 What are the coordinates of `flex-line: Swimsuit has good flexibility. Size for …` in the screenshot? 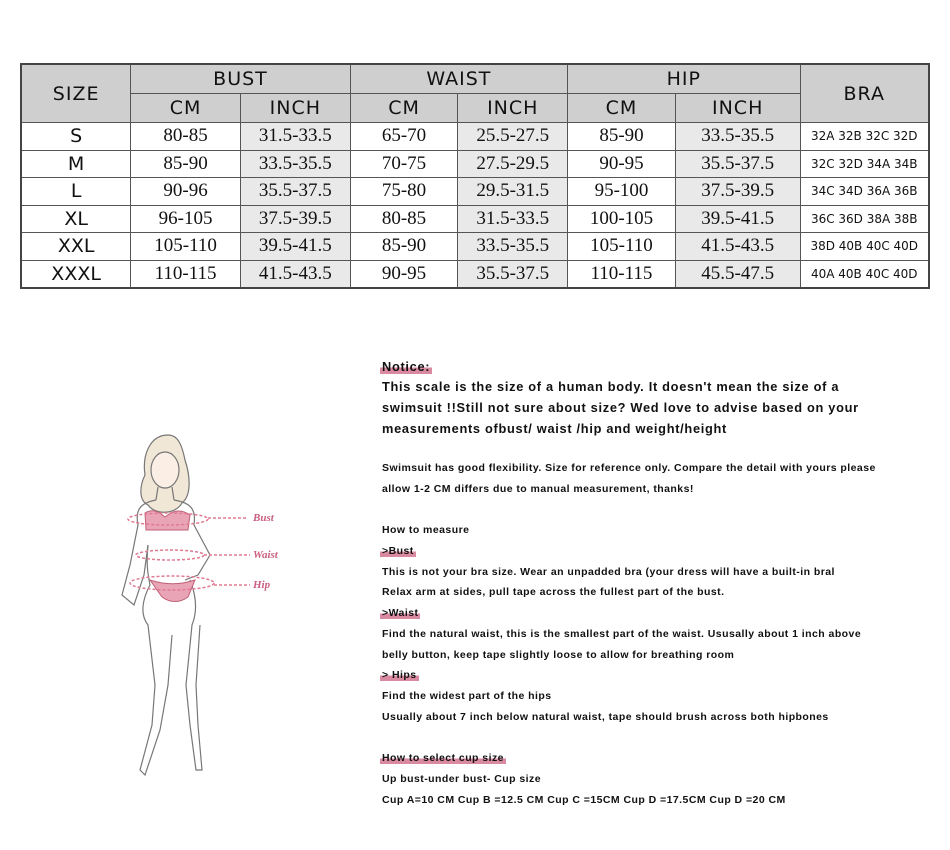 It's located at (629, 468).